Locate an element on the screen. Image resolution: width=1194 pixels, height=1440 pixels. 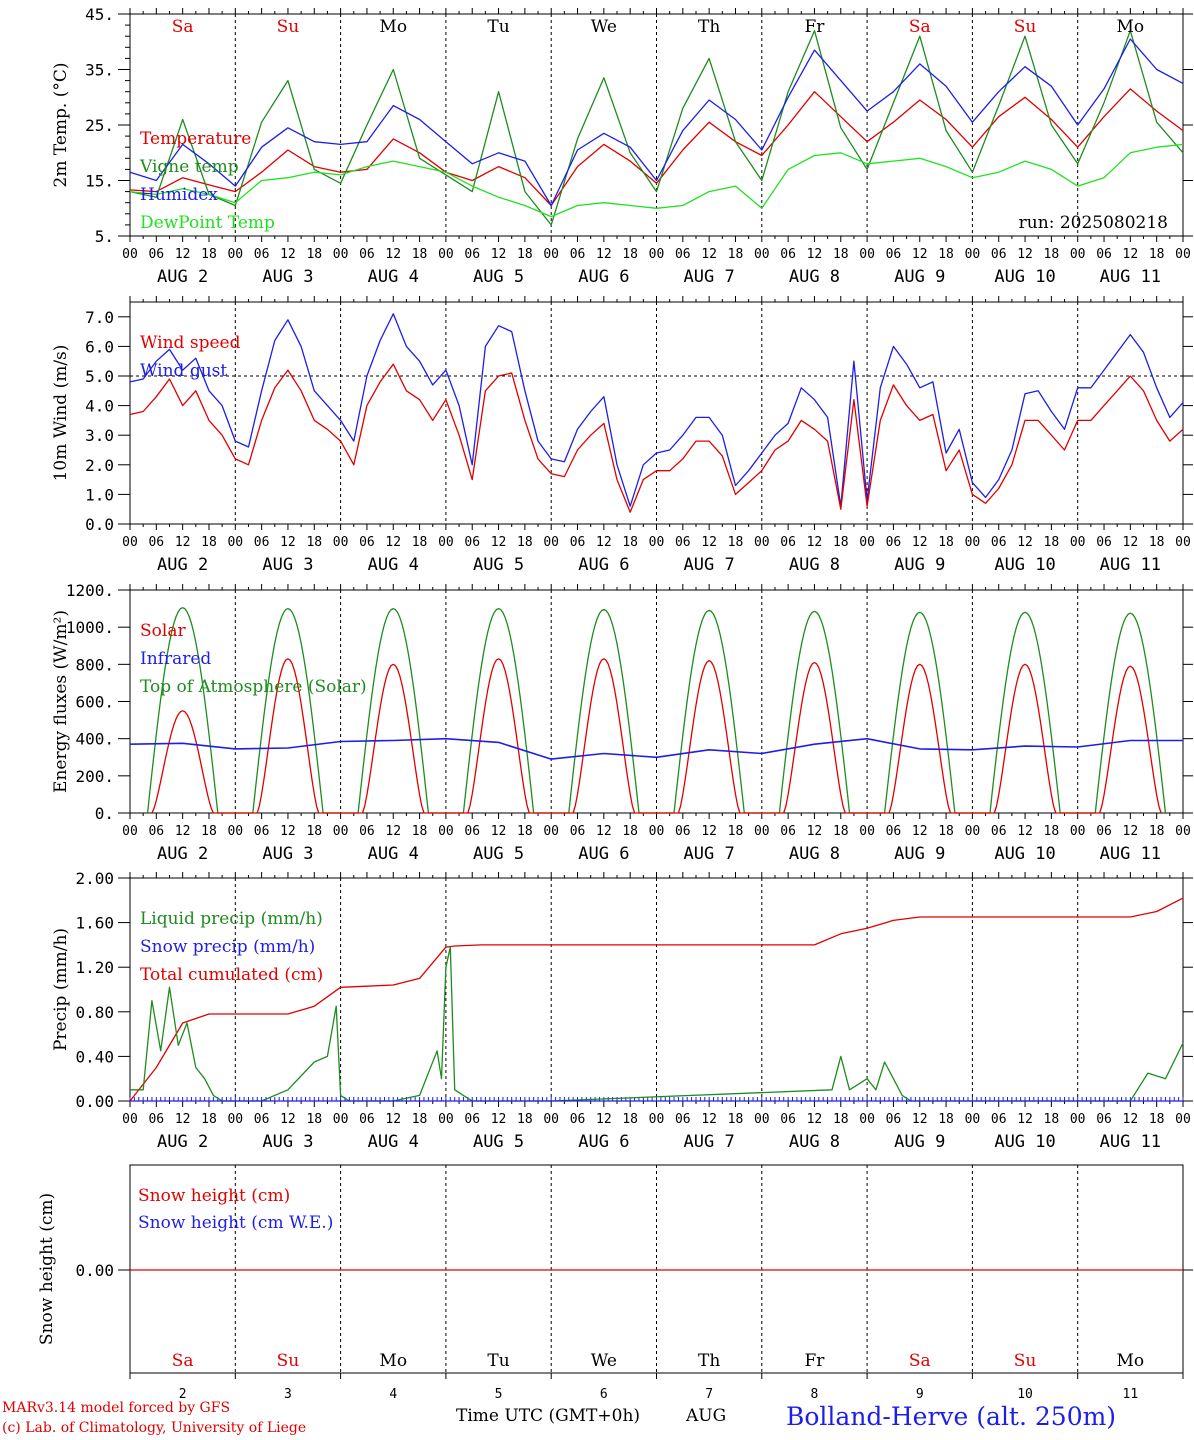
y-tick-label: 2.00 is located at coordinates (94, 878).